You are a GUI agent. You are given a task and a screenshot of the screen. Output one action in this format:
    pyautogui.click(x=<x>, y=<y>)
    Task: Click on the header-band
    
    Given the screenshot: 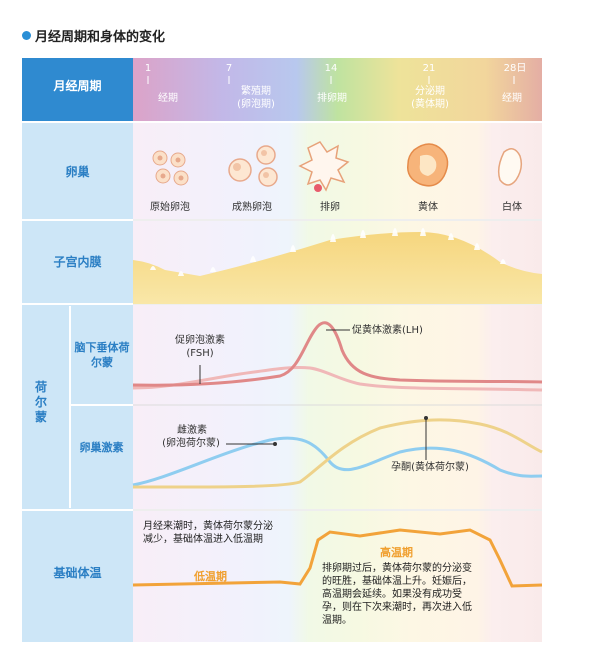 What is the action you would take?
    pyautogui.click(x=337, y=90)
    